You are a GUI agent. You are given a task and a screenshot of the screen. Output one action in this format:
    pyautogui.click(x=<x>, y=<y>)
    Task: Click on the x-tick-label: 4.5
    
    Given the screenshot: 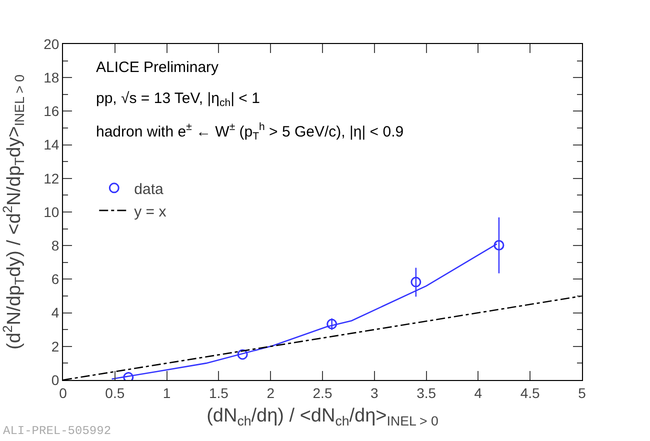 What is the action you would take?
    pyautogui.click(x=530, y=392)
    